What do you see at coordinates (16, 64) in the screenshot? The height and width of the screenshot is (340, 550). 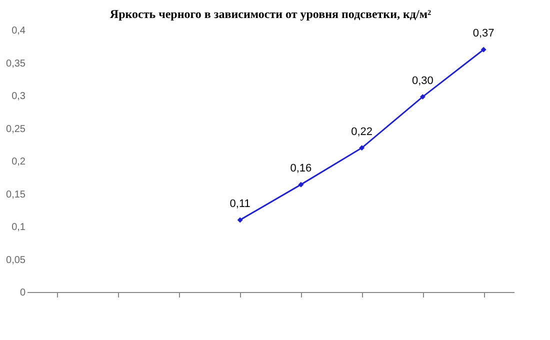 I see `y-tick-label: 0,35` at bounding box center [16, 64].